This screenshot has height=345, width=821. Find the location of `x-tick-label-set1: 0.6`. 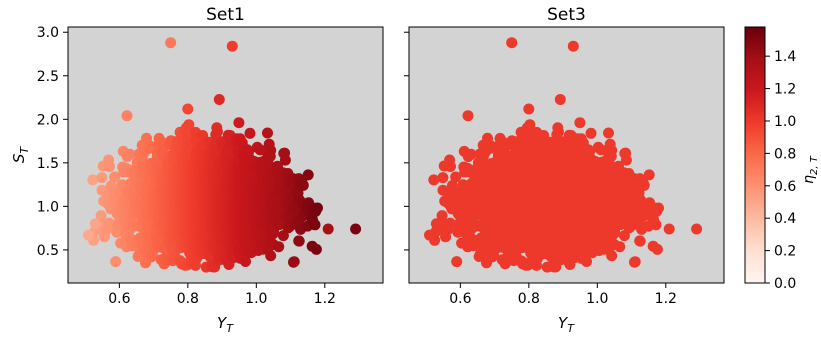

x-tick-label-set1: 0.6 is located at coordinates (119, 299).